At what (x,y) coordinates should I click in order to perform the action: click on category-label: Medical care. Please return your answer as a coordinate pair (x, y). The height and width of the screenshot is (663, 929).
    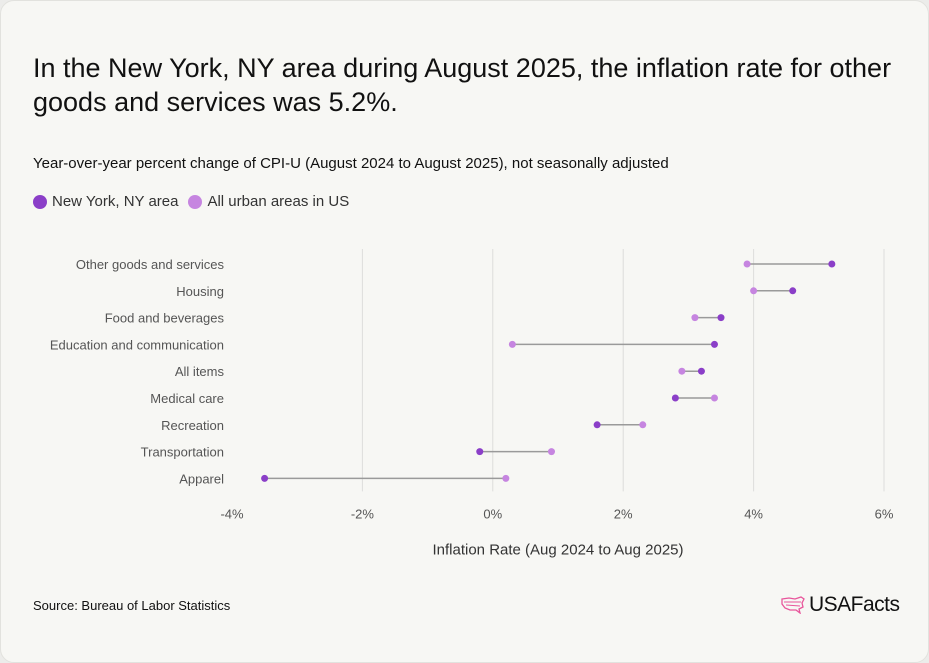
    Looking at the image, I should click on (187, 398).